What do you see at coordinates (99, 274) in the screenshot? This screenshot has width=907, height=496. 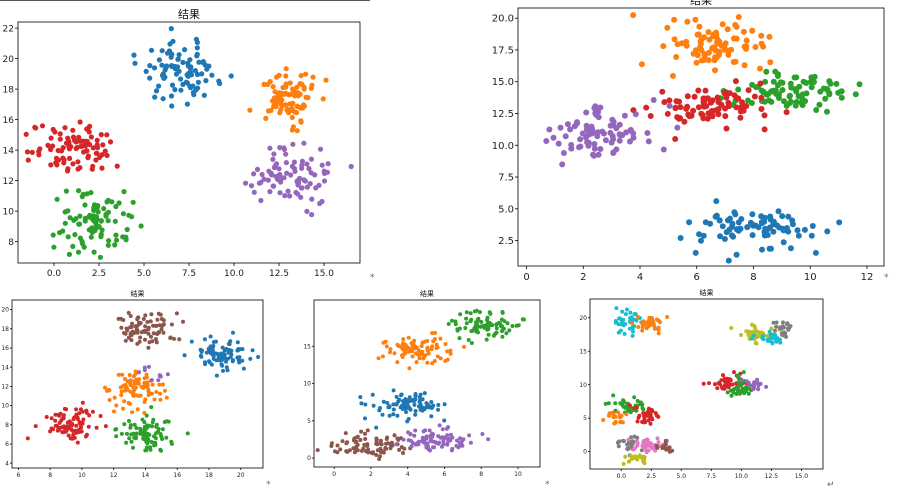 I see `x-tick-label: 2.5` at bounding box center [99, 274].